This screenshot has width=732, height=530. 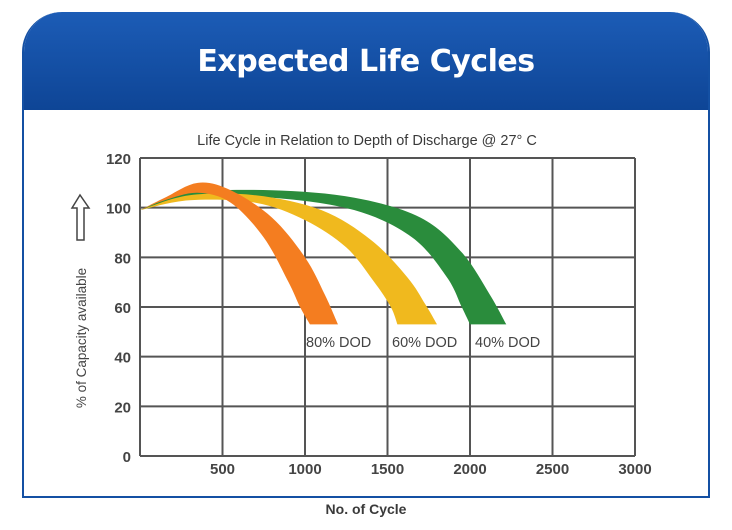 What do you see at coordinates (127, 457) in the screenshot?
I see `y-tick-label: 0` at bounding box center [127, 457].